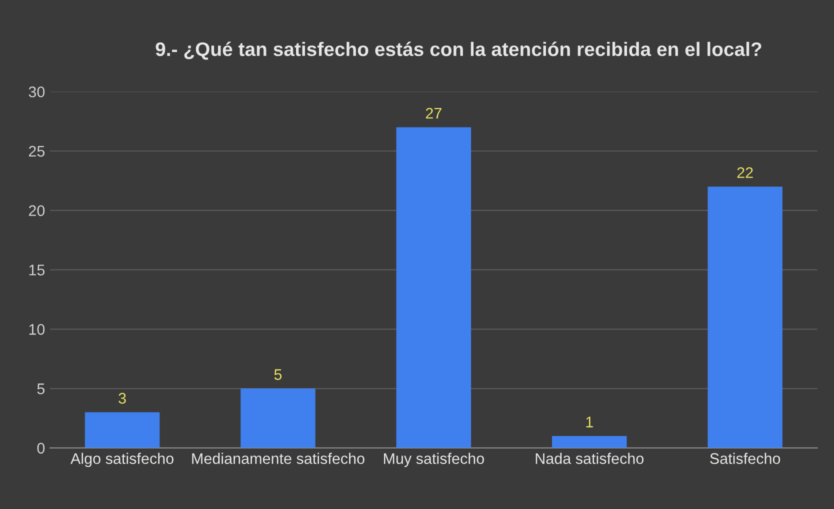  Describe the element at coordinates (434, 113) in the screenshot. I see `data-label: 27` at that location.